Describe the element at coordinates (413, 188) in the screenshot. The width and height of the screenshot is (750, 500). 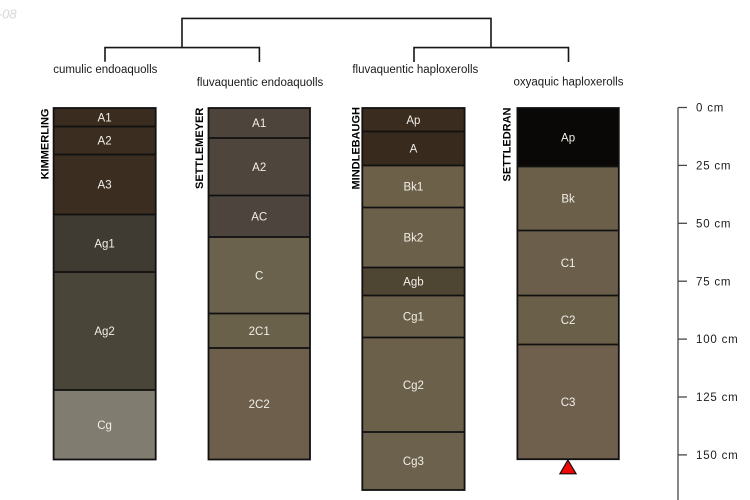
I see `svg-text: Bk1` at that location.